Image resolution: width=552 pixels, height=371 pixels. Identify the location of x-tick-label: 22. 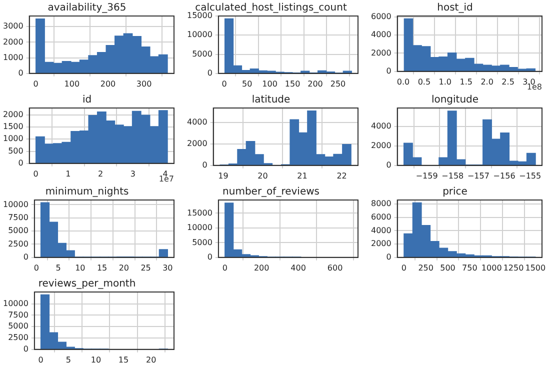
(341, 175).